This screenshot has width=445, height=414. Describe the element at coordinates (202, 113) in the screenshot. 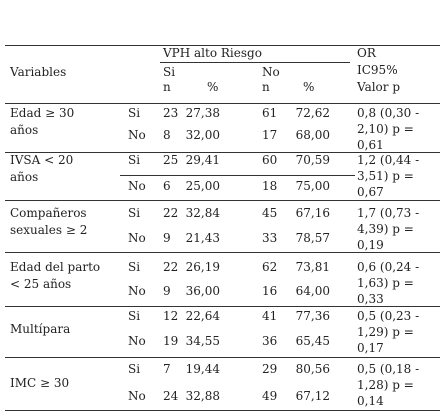

I see `cell-pct: 27,38` at that location.